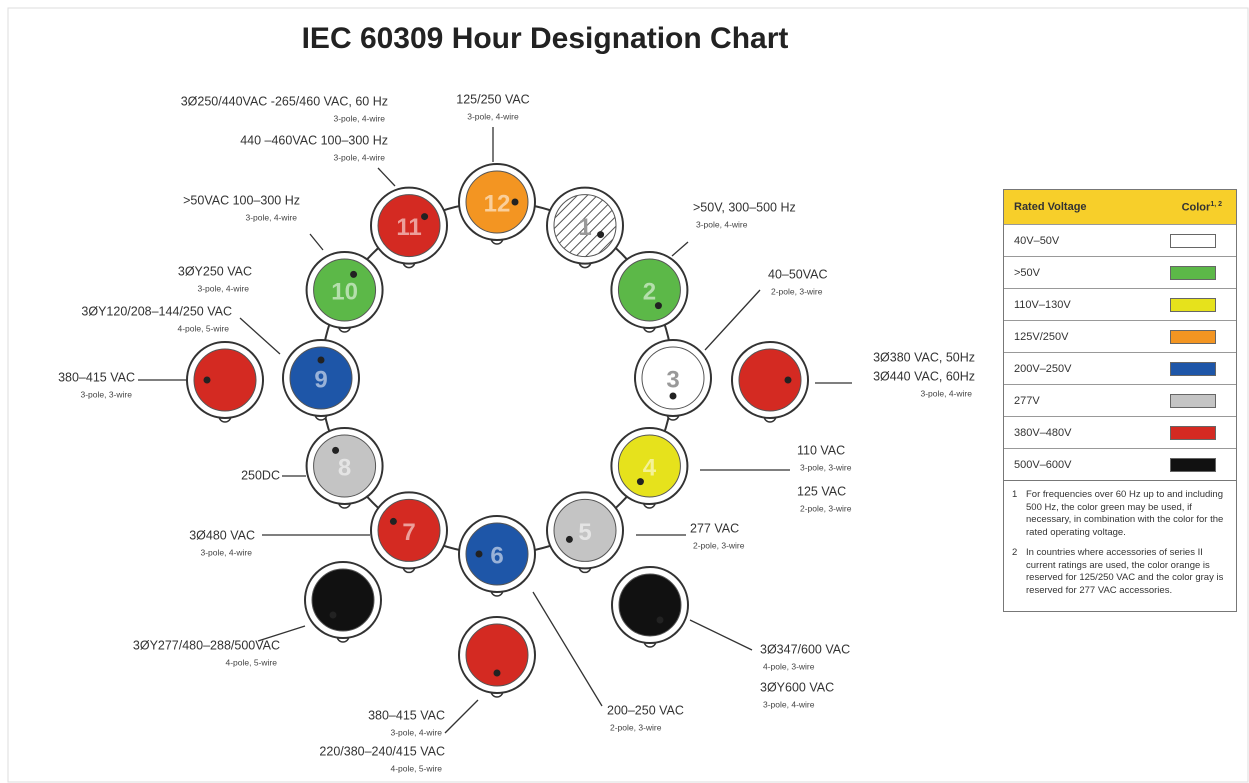 The image size is (1249, 783). What do you see at coordinates (492, 99) in the screenshot?
I see `label-text: 125/250 VAC` at bounding box center [492, 99].